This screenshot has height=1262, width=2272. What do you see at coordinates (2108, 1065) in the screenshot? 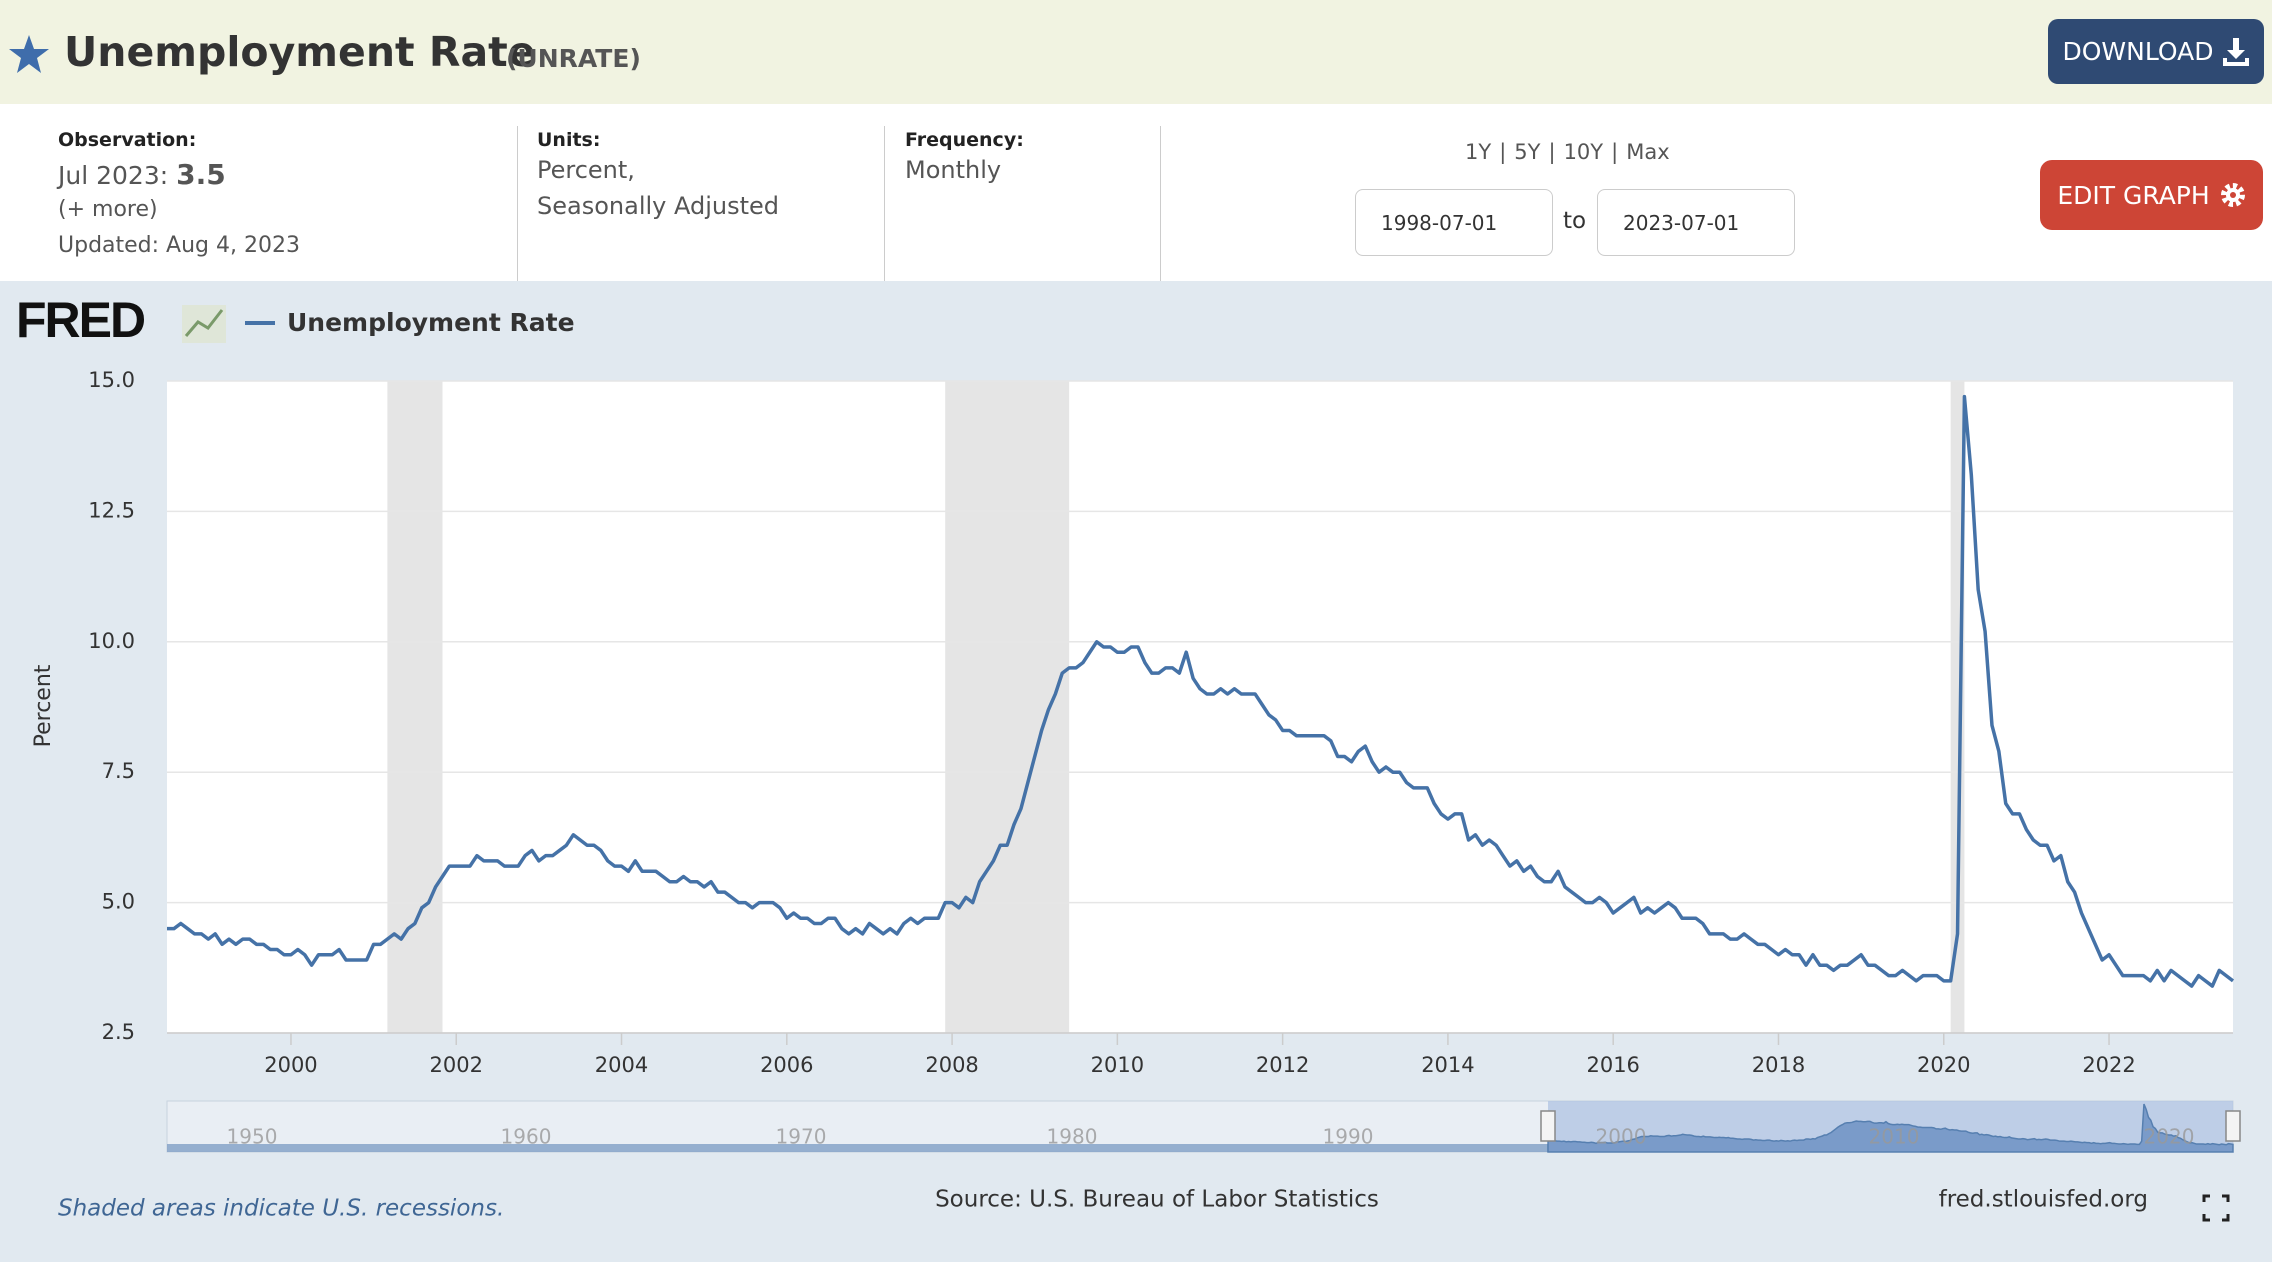
I see `x-tick-label: 2022` at bounding box center [2108, 1065].